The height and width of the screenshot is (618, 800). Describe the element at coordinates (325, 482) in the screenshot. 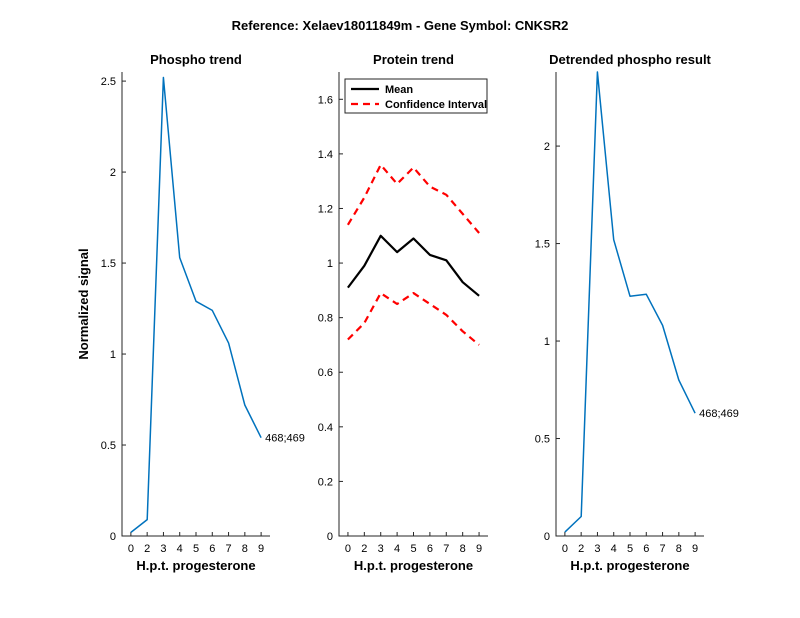

I see `y-tick-label: 0.2` at that location.